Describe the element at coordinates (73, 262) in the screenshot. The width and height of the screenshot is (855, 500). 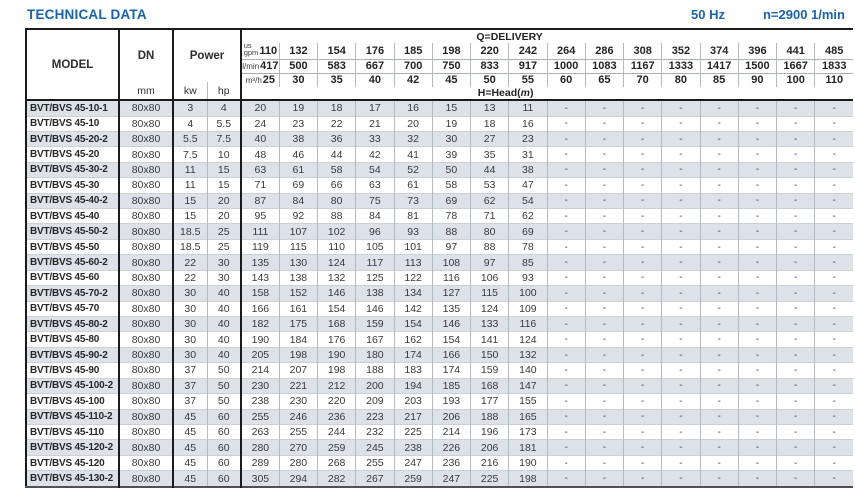
I see `model-cell: BVT/BVS 45-60-2` at that location.